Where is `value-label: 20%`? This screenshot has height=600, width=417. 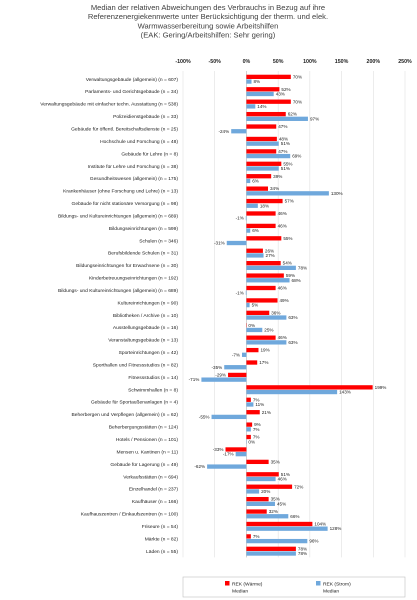
value-label: 20% is located at coordinates (265, 491).